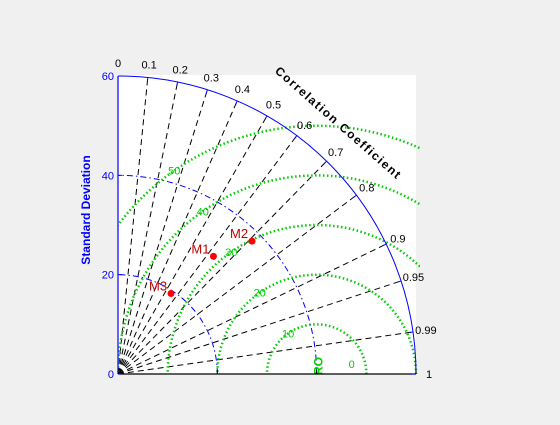 The height and width of the screenshot is (425, 560). What do you see at coordinates (252, 241) in the screenshot?
I see `point-M2` at bounding box center [252, 241].